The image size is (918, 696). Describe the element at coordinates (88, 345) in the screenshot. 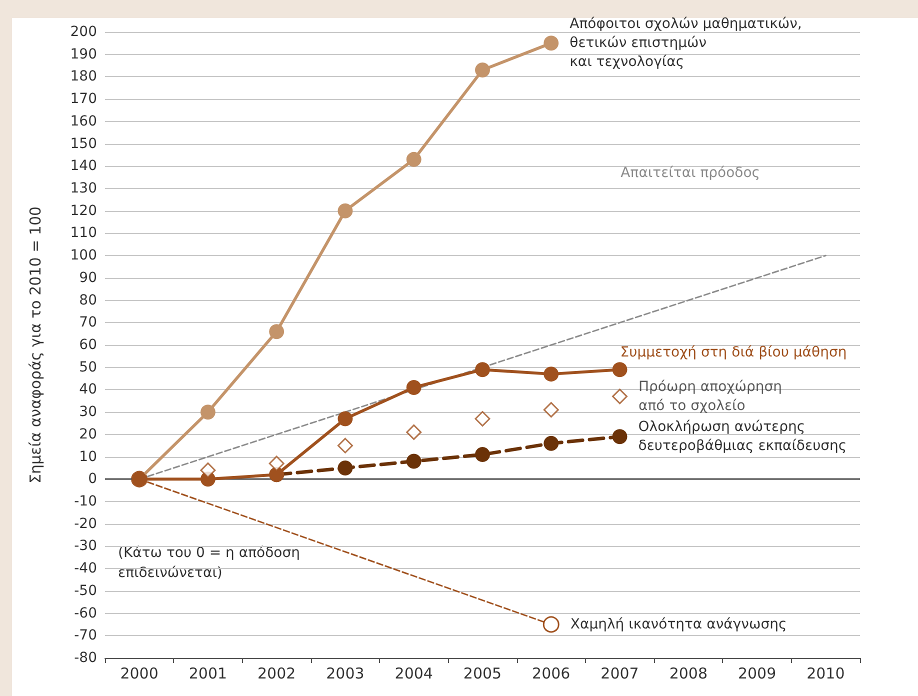

I see `y-tick-label: 60` at that location.